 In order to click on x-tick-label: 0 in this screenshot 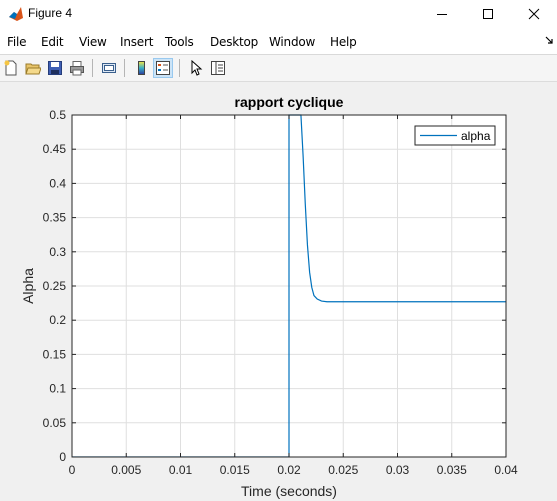, I will do `click(72, 470)`.